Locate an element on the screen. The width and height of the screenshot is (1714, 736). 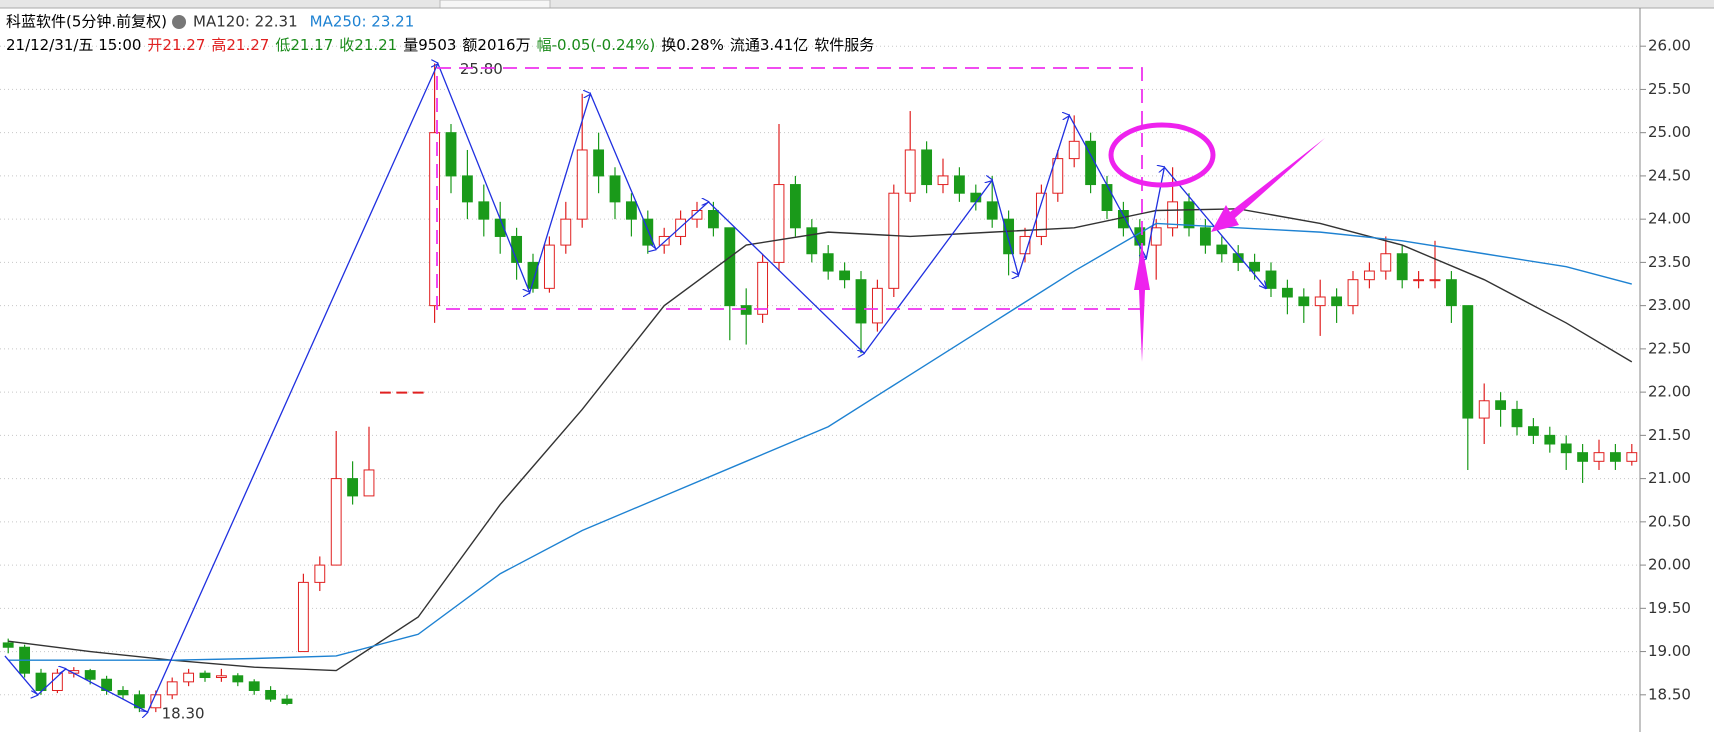
arrow-up is located at coordinates (1142, 303).